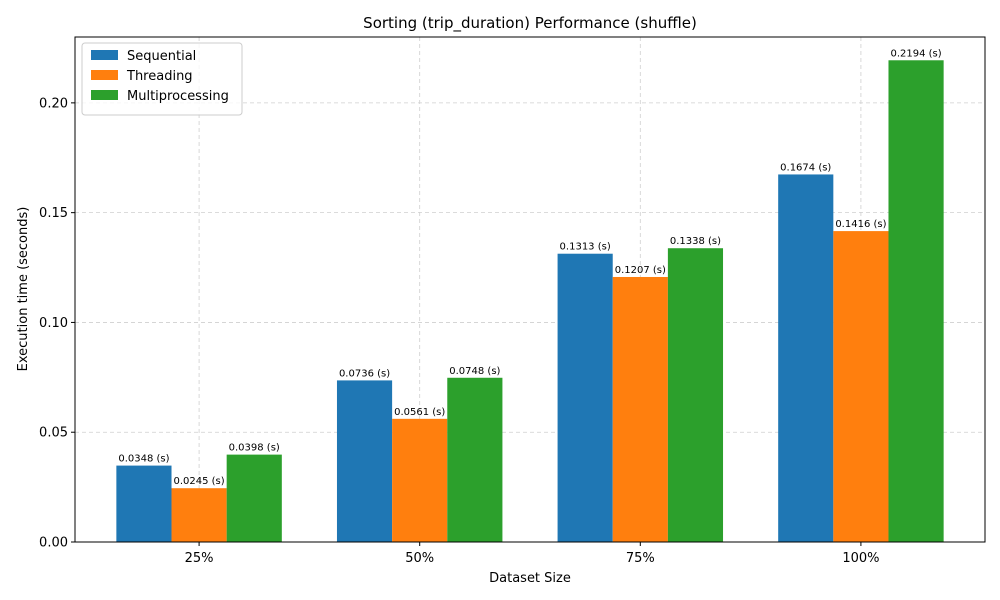 The width and height of the screenshot is (1000, 600). I want to click on data-label: 0.1207 (s), so click(640, 270).